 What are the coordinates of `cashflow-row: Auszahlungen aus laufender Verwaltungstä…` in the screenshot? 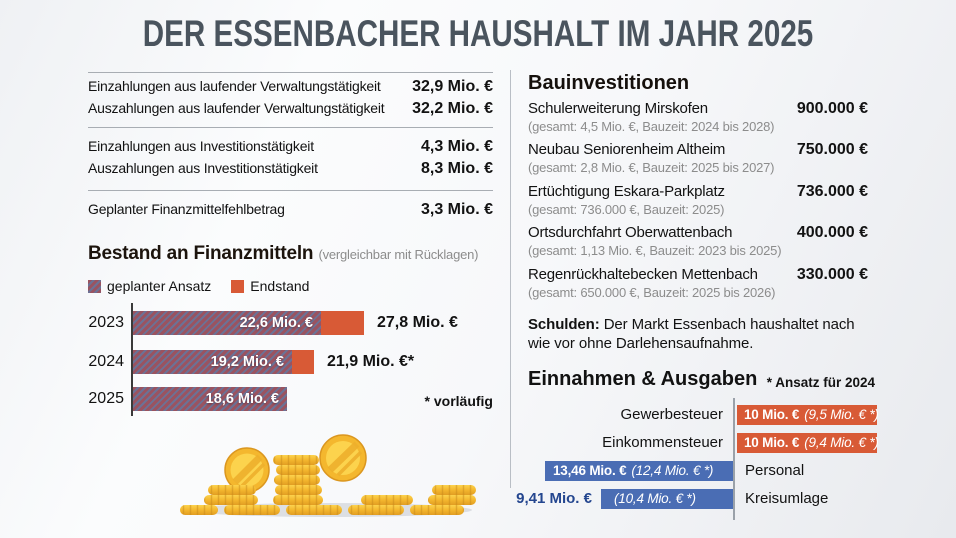 It's located at (290, 109).